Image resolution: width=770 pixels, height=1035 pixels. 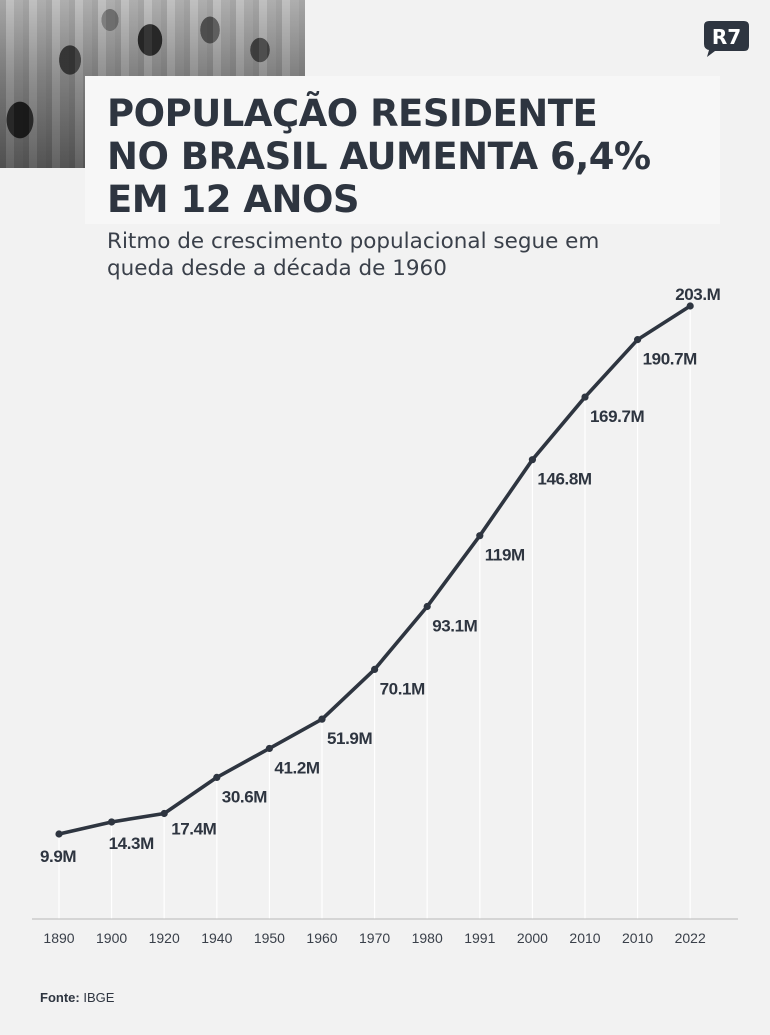 What do you see at coordinates (111, 938) in the screenshot?
I see `x-tick-label: 1900` at bounding box center [111, 938].